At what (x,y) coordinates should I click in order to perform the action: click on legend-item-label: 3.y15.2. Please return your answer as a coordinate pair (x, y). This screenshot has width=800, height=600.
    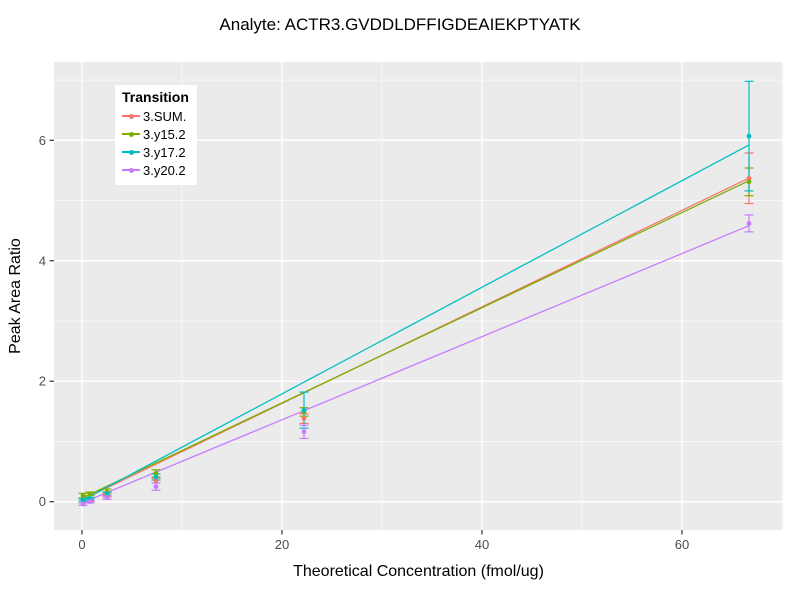
    Looking at the image, I should click on (164, 134).